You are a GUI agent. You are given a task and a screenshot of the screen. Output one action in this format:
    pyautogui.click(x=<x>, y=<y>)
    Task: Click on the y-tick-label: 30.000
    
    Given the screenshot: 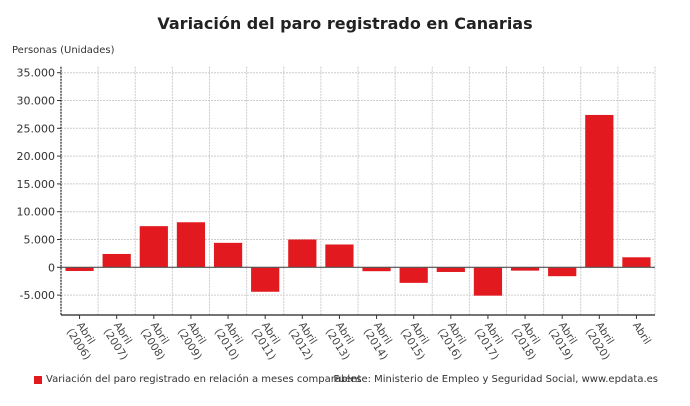 What is the action you would take?
    pyautogui.click(x=36, y=101)
    